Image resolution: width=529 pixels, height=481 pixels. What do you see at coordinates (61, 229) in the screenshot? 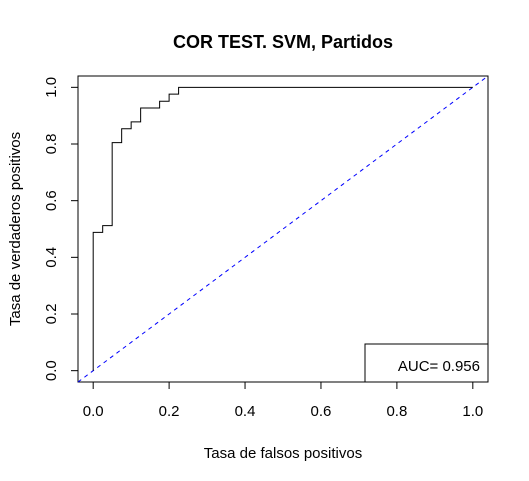
I see `y-axis: 0.0 0.2 0.4 0.6 0.8 1.0` at bounding box center [61, 229].